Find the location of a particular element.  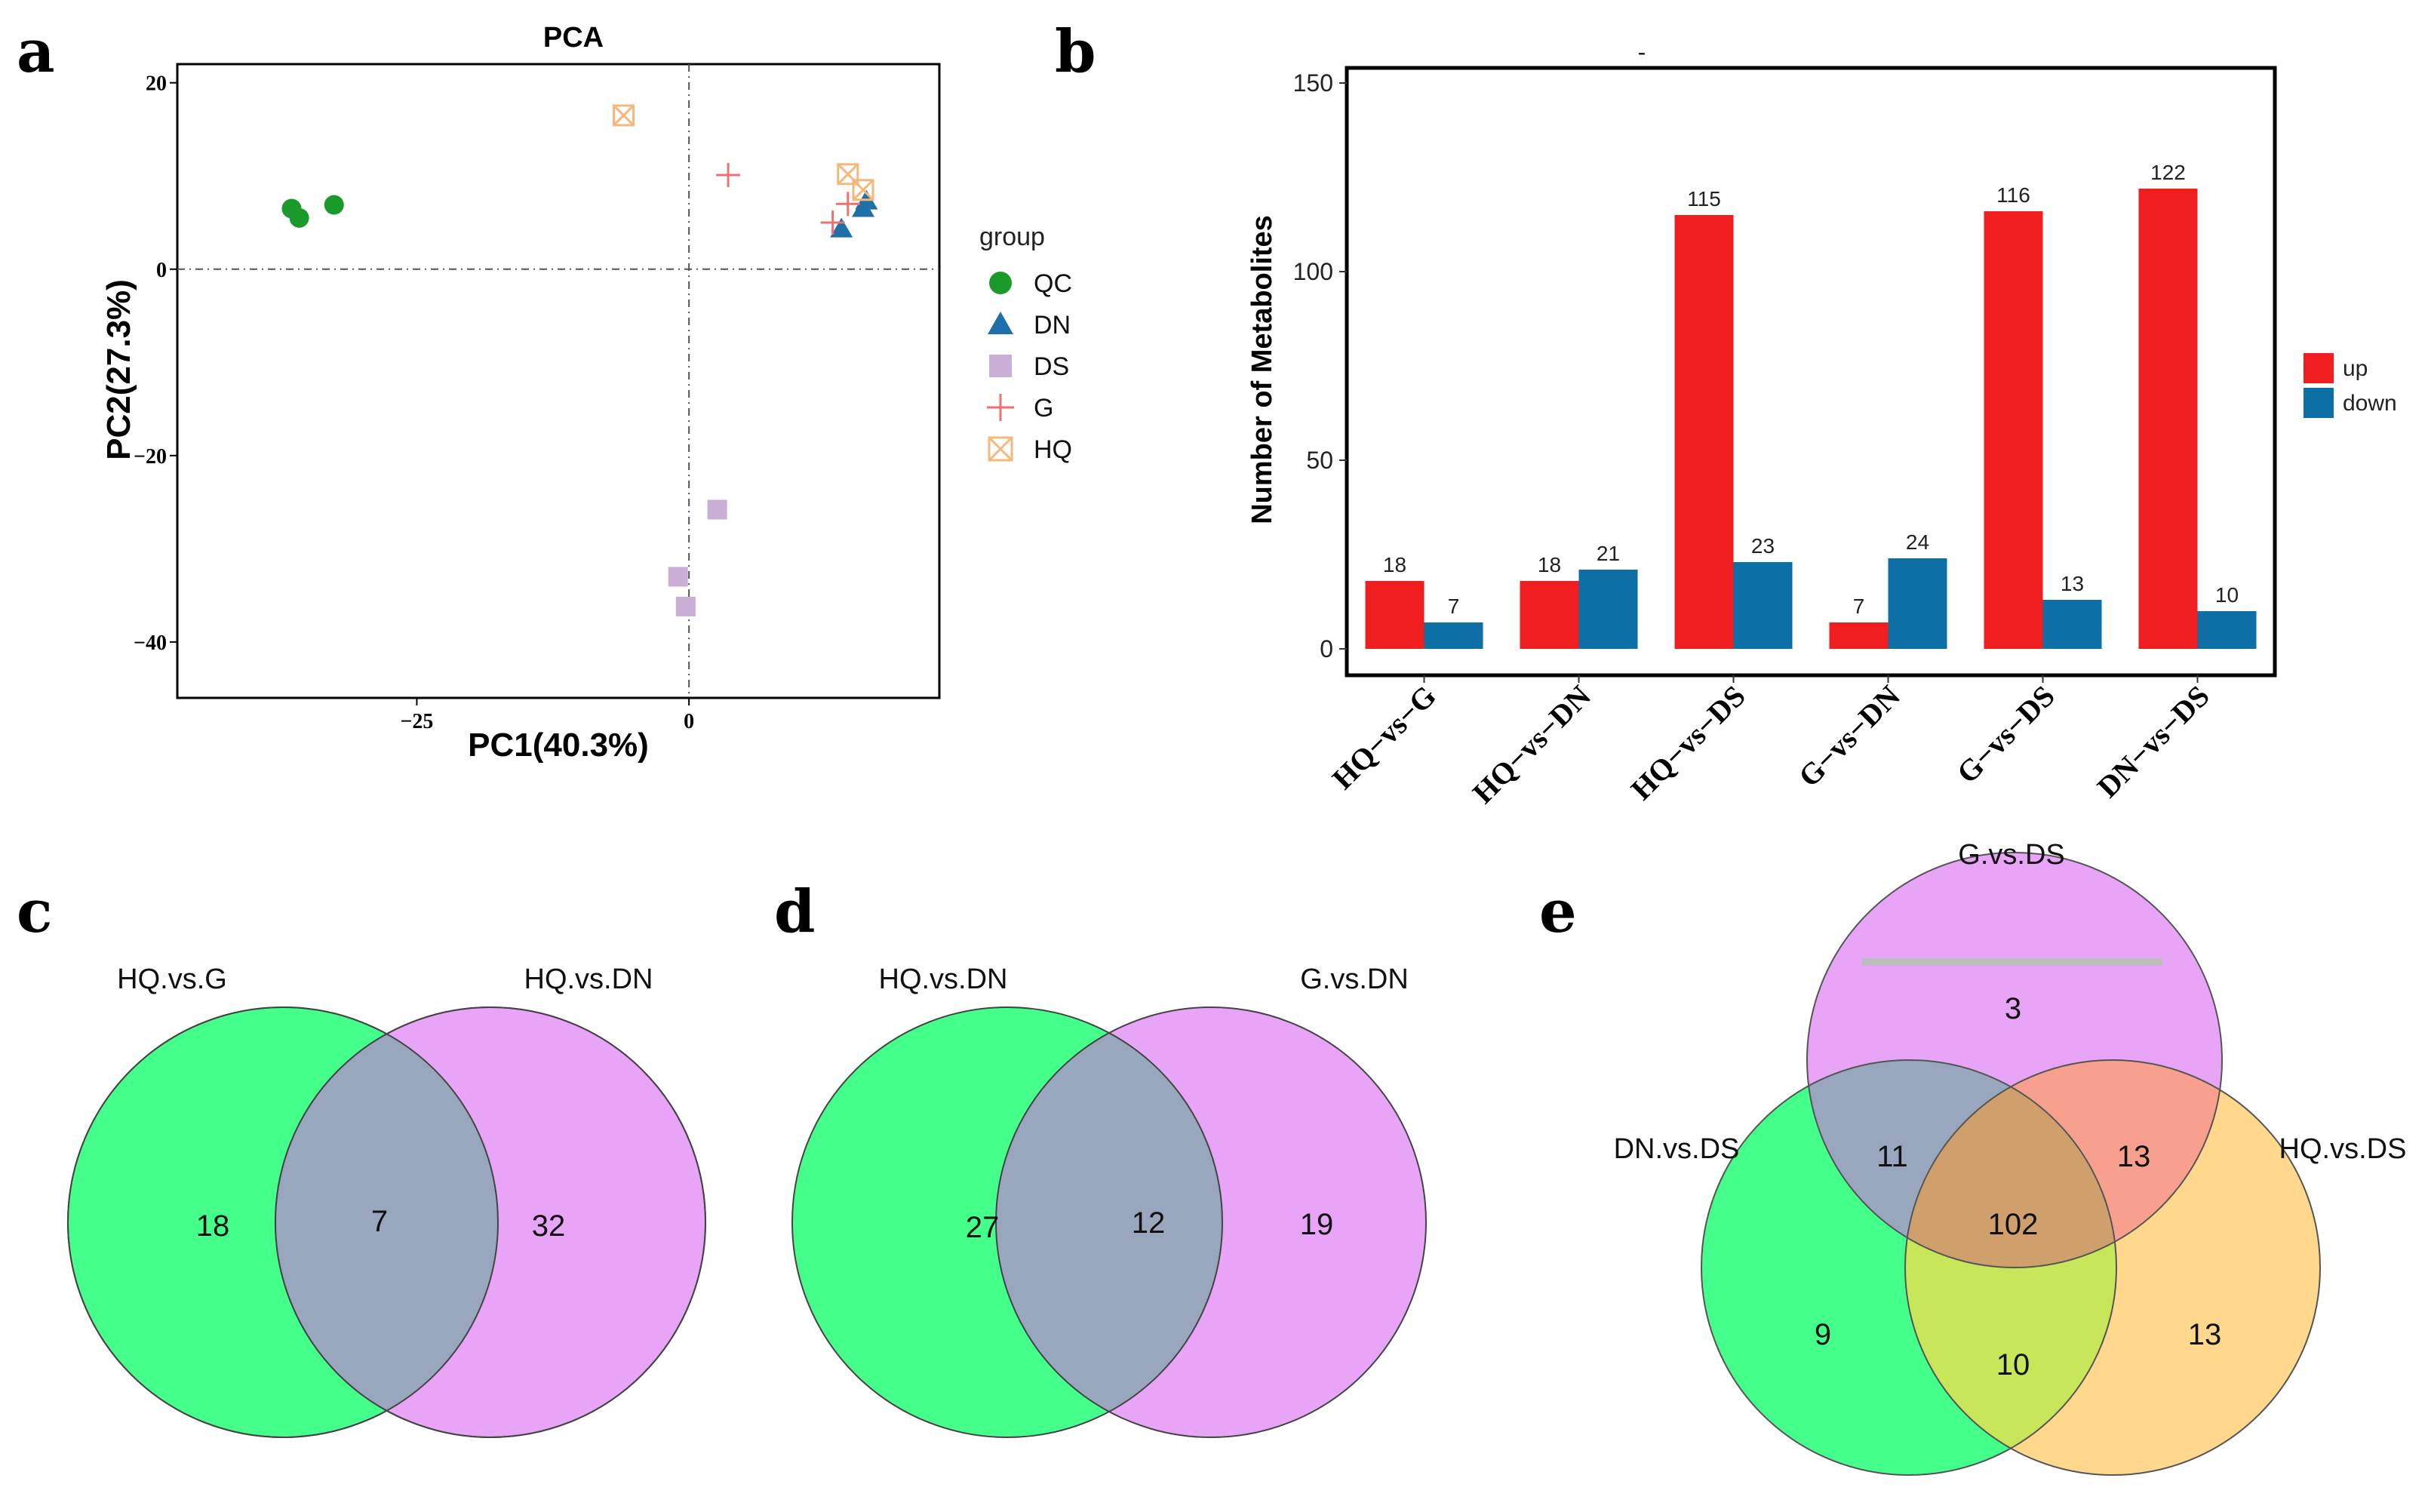

pca-legend: QC DN DS G HQ is located at coordinates (1029, 366).